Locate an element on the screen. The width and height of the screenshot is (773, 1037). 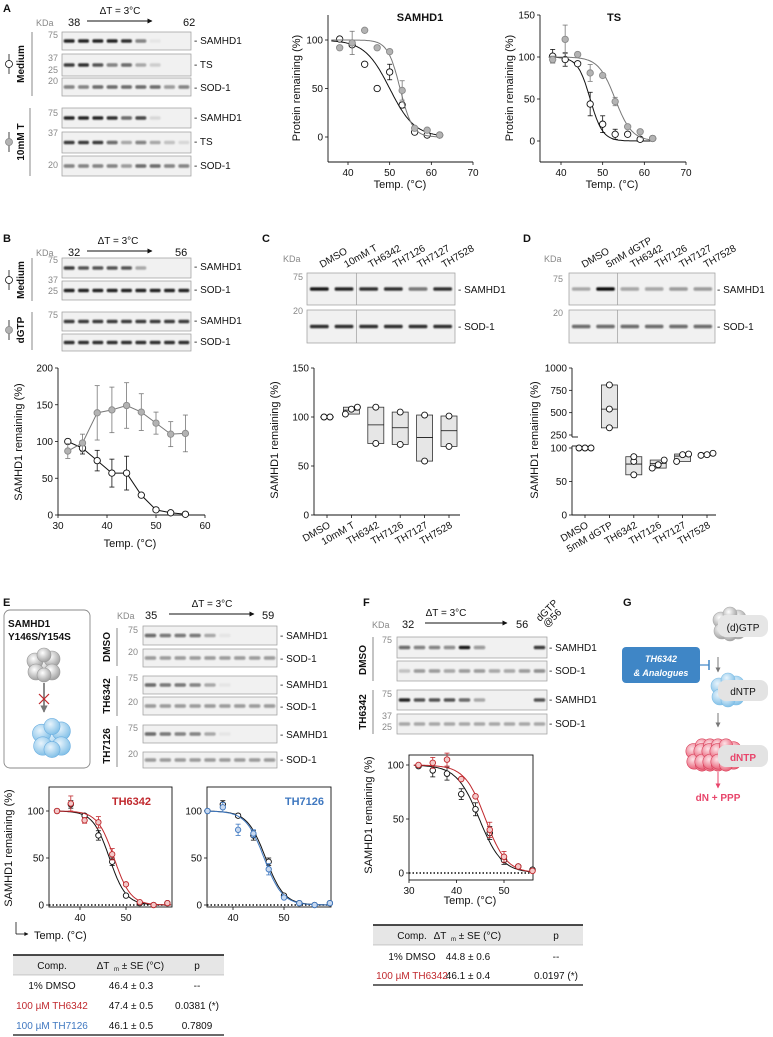
blot-strip-a-t-sod is located at coordinates (126, 166).